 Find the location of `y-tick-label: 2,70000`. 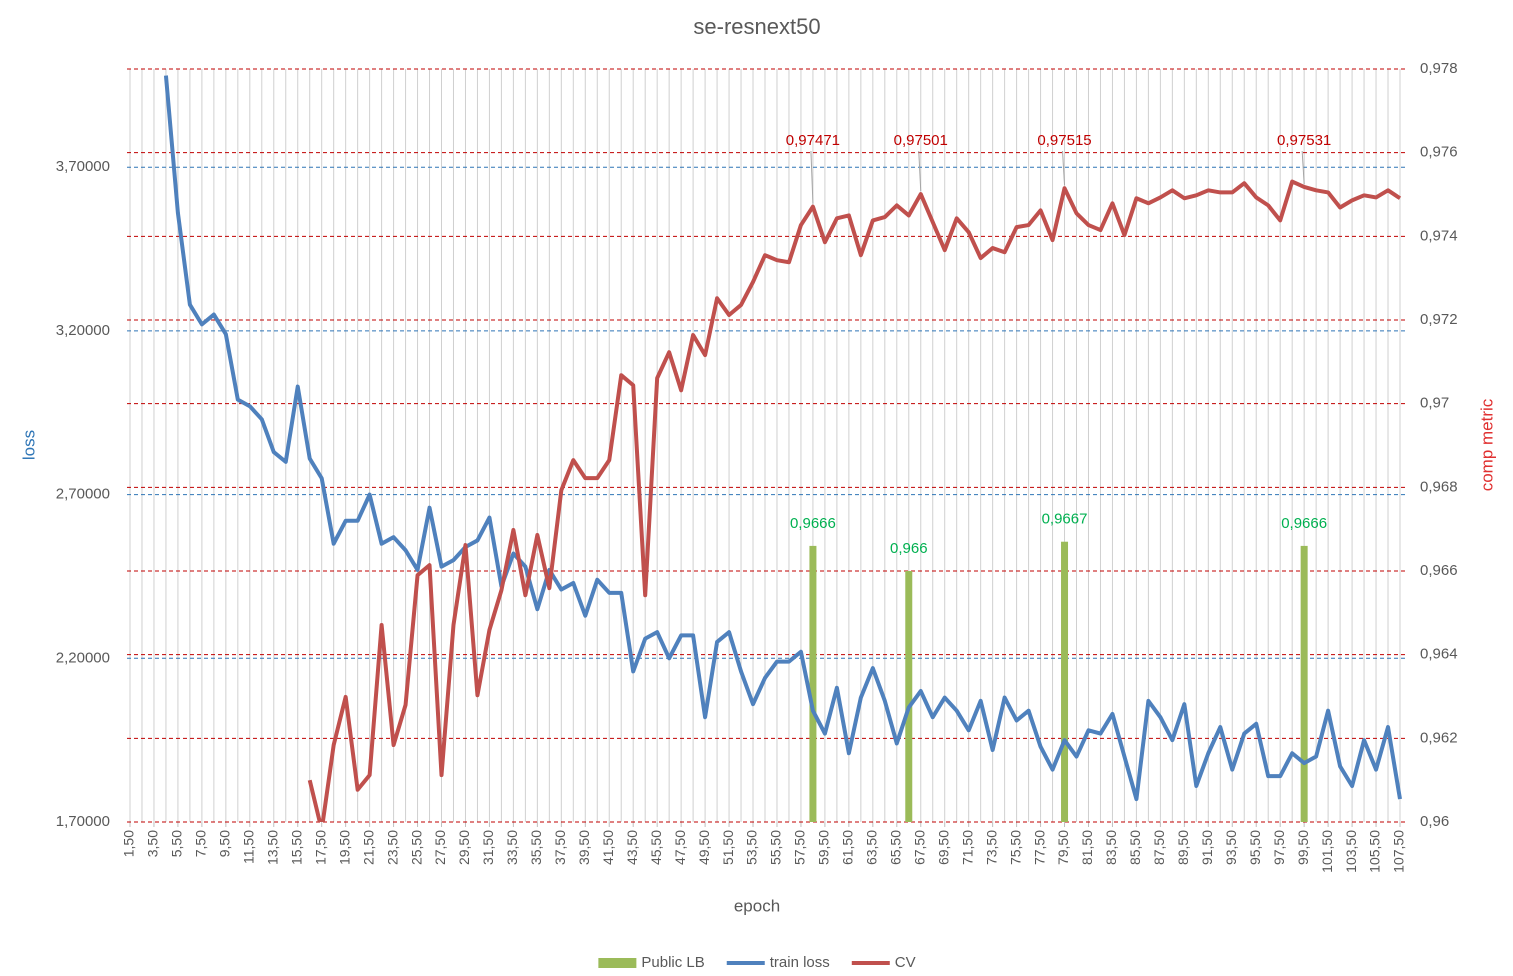

y-tick-label: 2,70000 is located at coordinates (83, 494).